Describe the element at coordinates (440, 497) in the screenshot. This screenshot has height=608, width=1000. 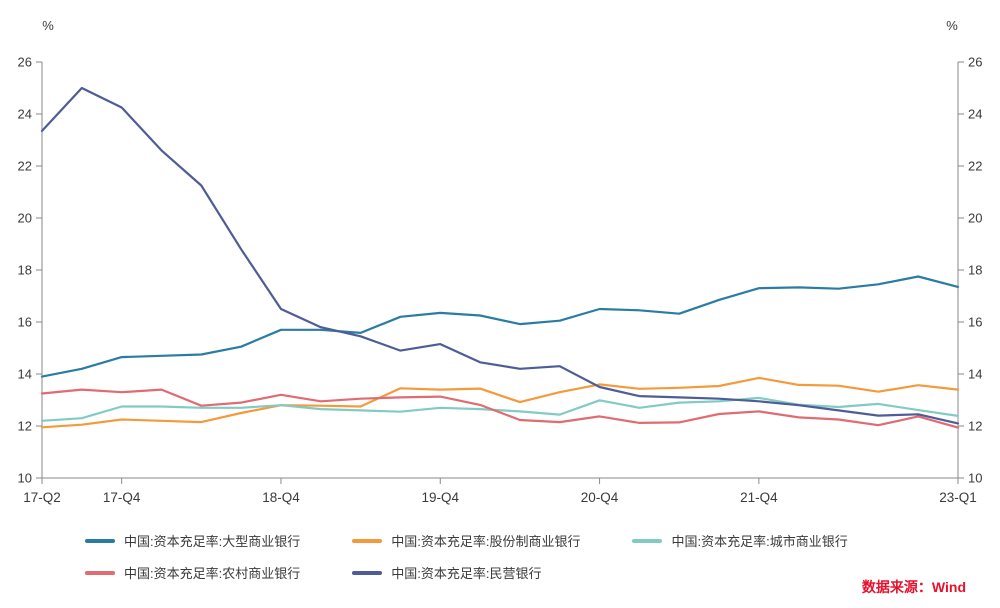
I see `x-tick-label: 19-Q4` at that location.